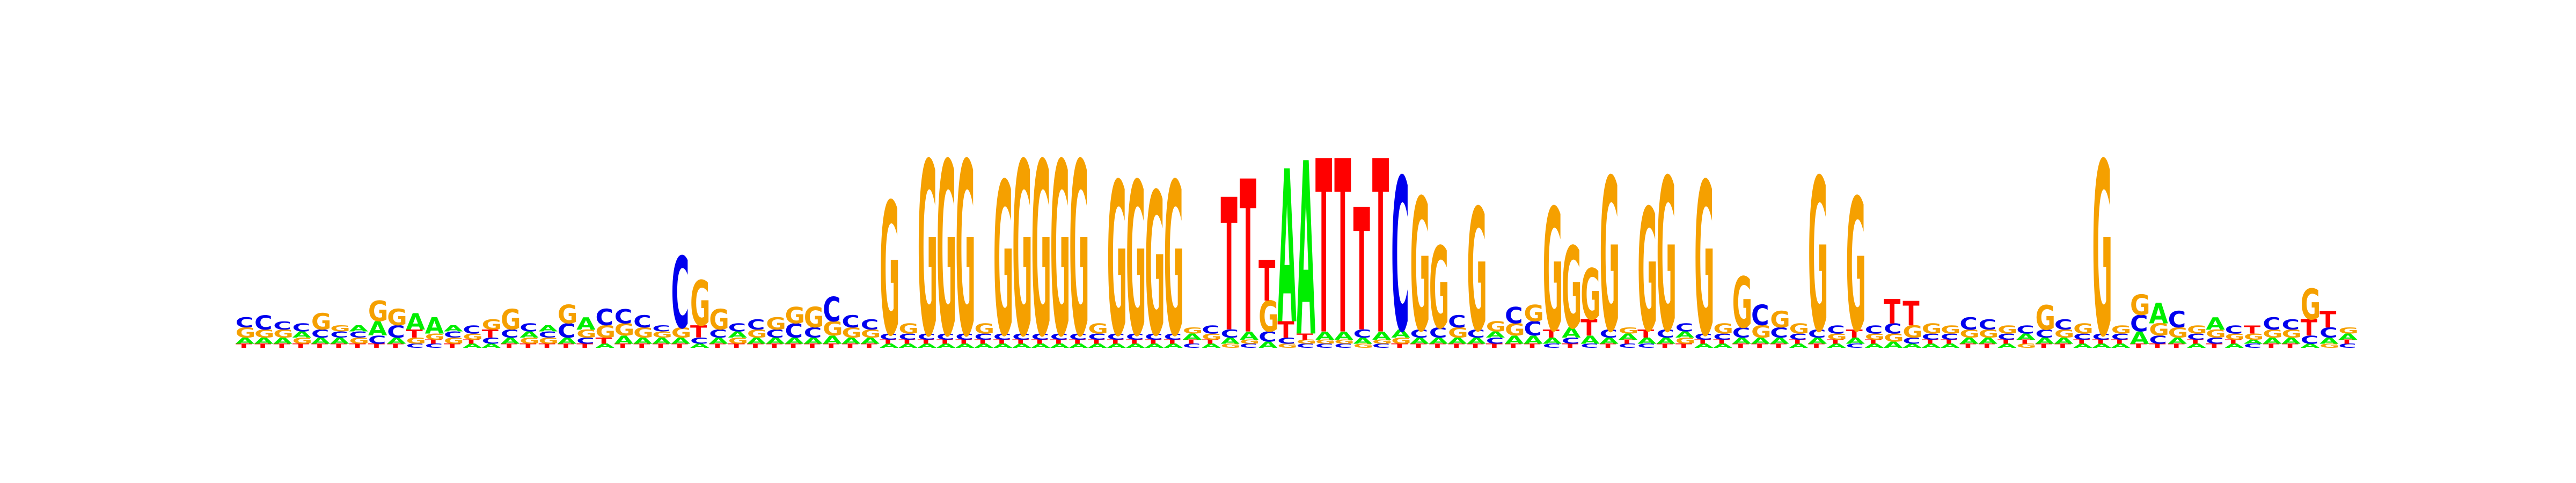 This screenshot has width=2576, height=483. What do you see at coordinates (1457, 341) in the screenshot?
I see `logo-letter-A-pos-65: A` at bounding box center [1457, 341].